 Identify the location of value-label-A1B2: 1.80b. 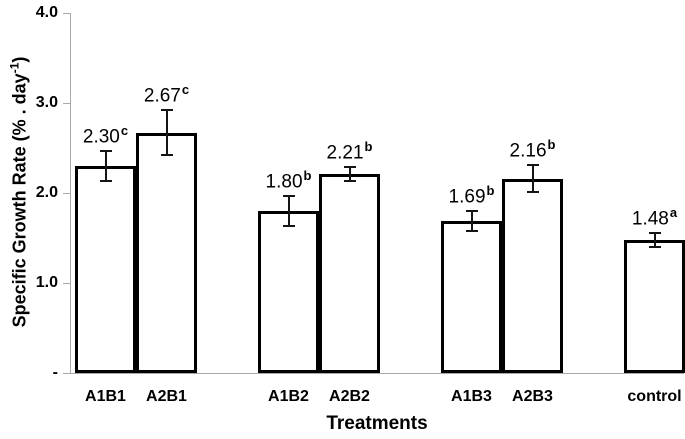
(289, 180).